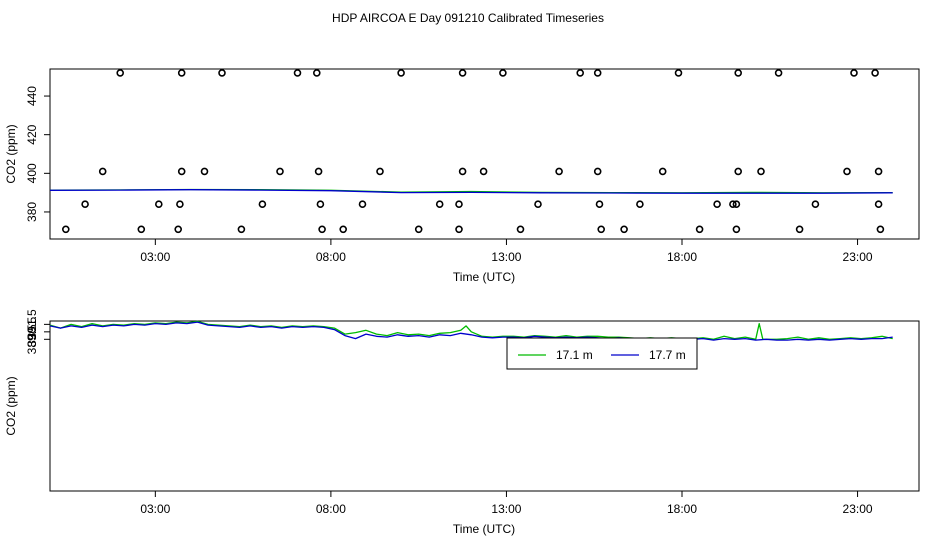 This screenshot has width=936, height=540. Describe the element at coordinates (32, 331) in the screenshot. I see `bottom-y-tick-label: 390.5` at that location.